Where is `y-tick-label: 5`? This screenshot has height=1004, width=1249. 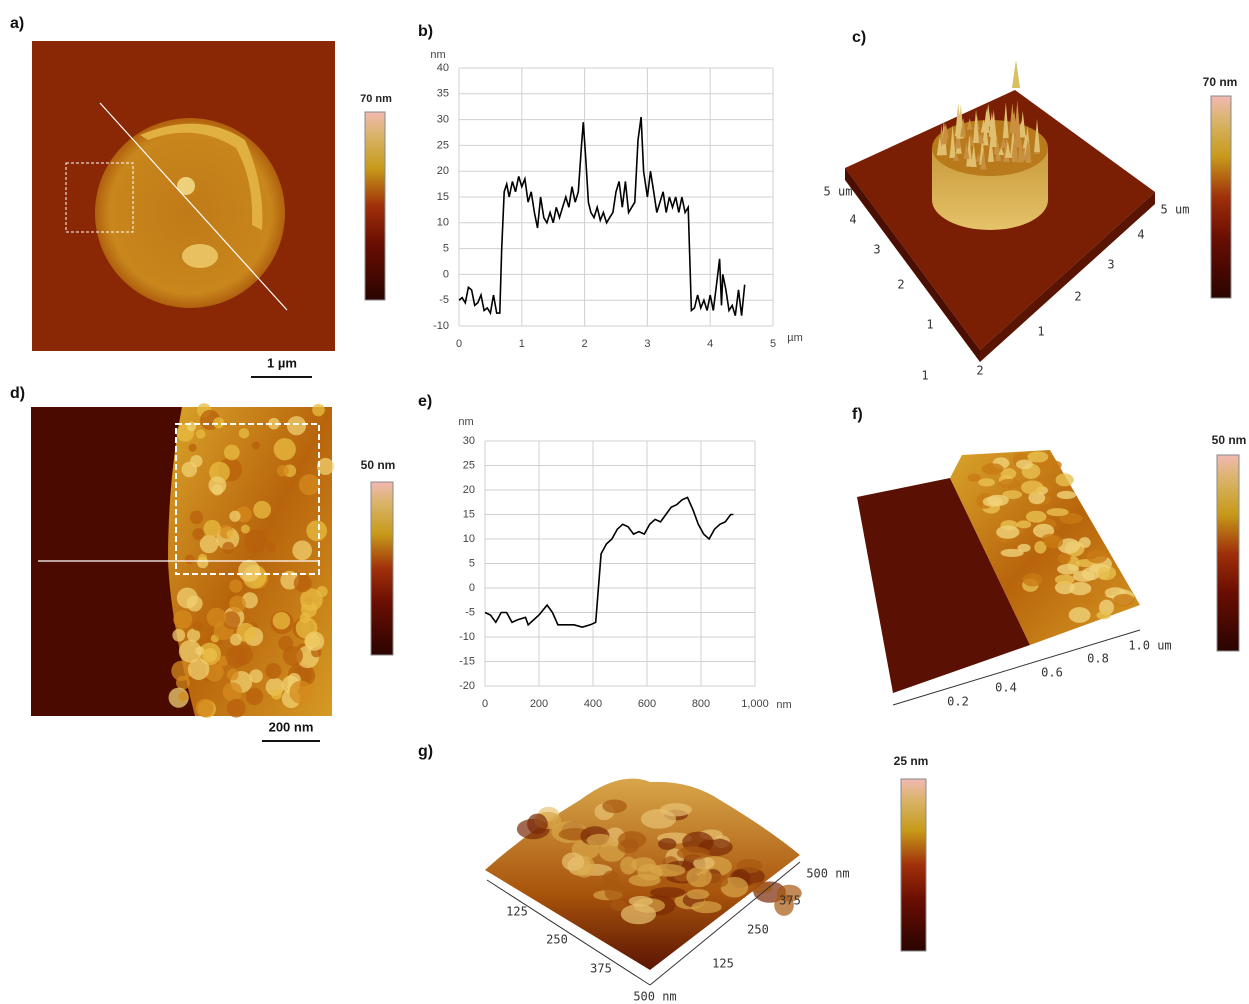 y-tick-label: 5 is located at coordinates (446, 249).